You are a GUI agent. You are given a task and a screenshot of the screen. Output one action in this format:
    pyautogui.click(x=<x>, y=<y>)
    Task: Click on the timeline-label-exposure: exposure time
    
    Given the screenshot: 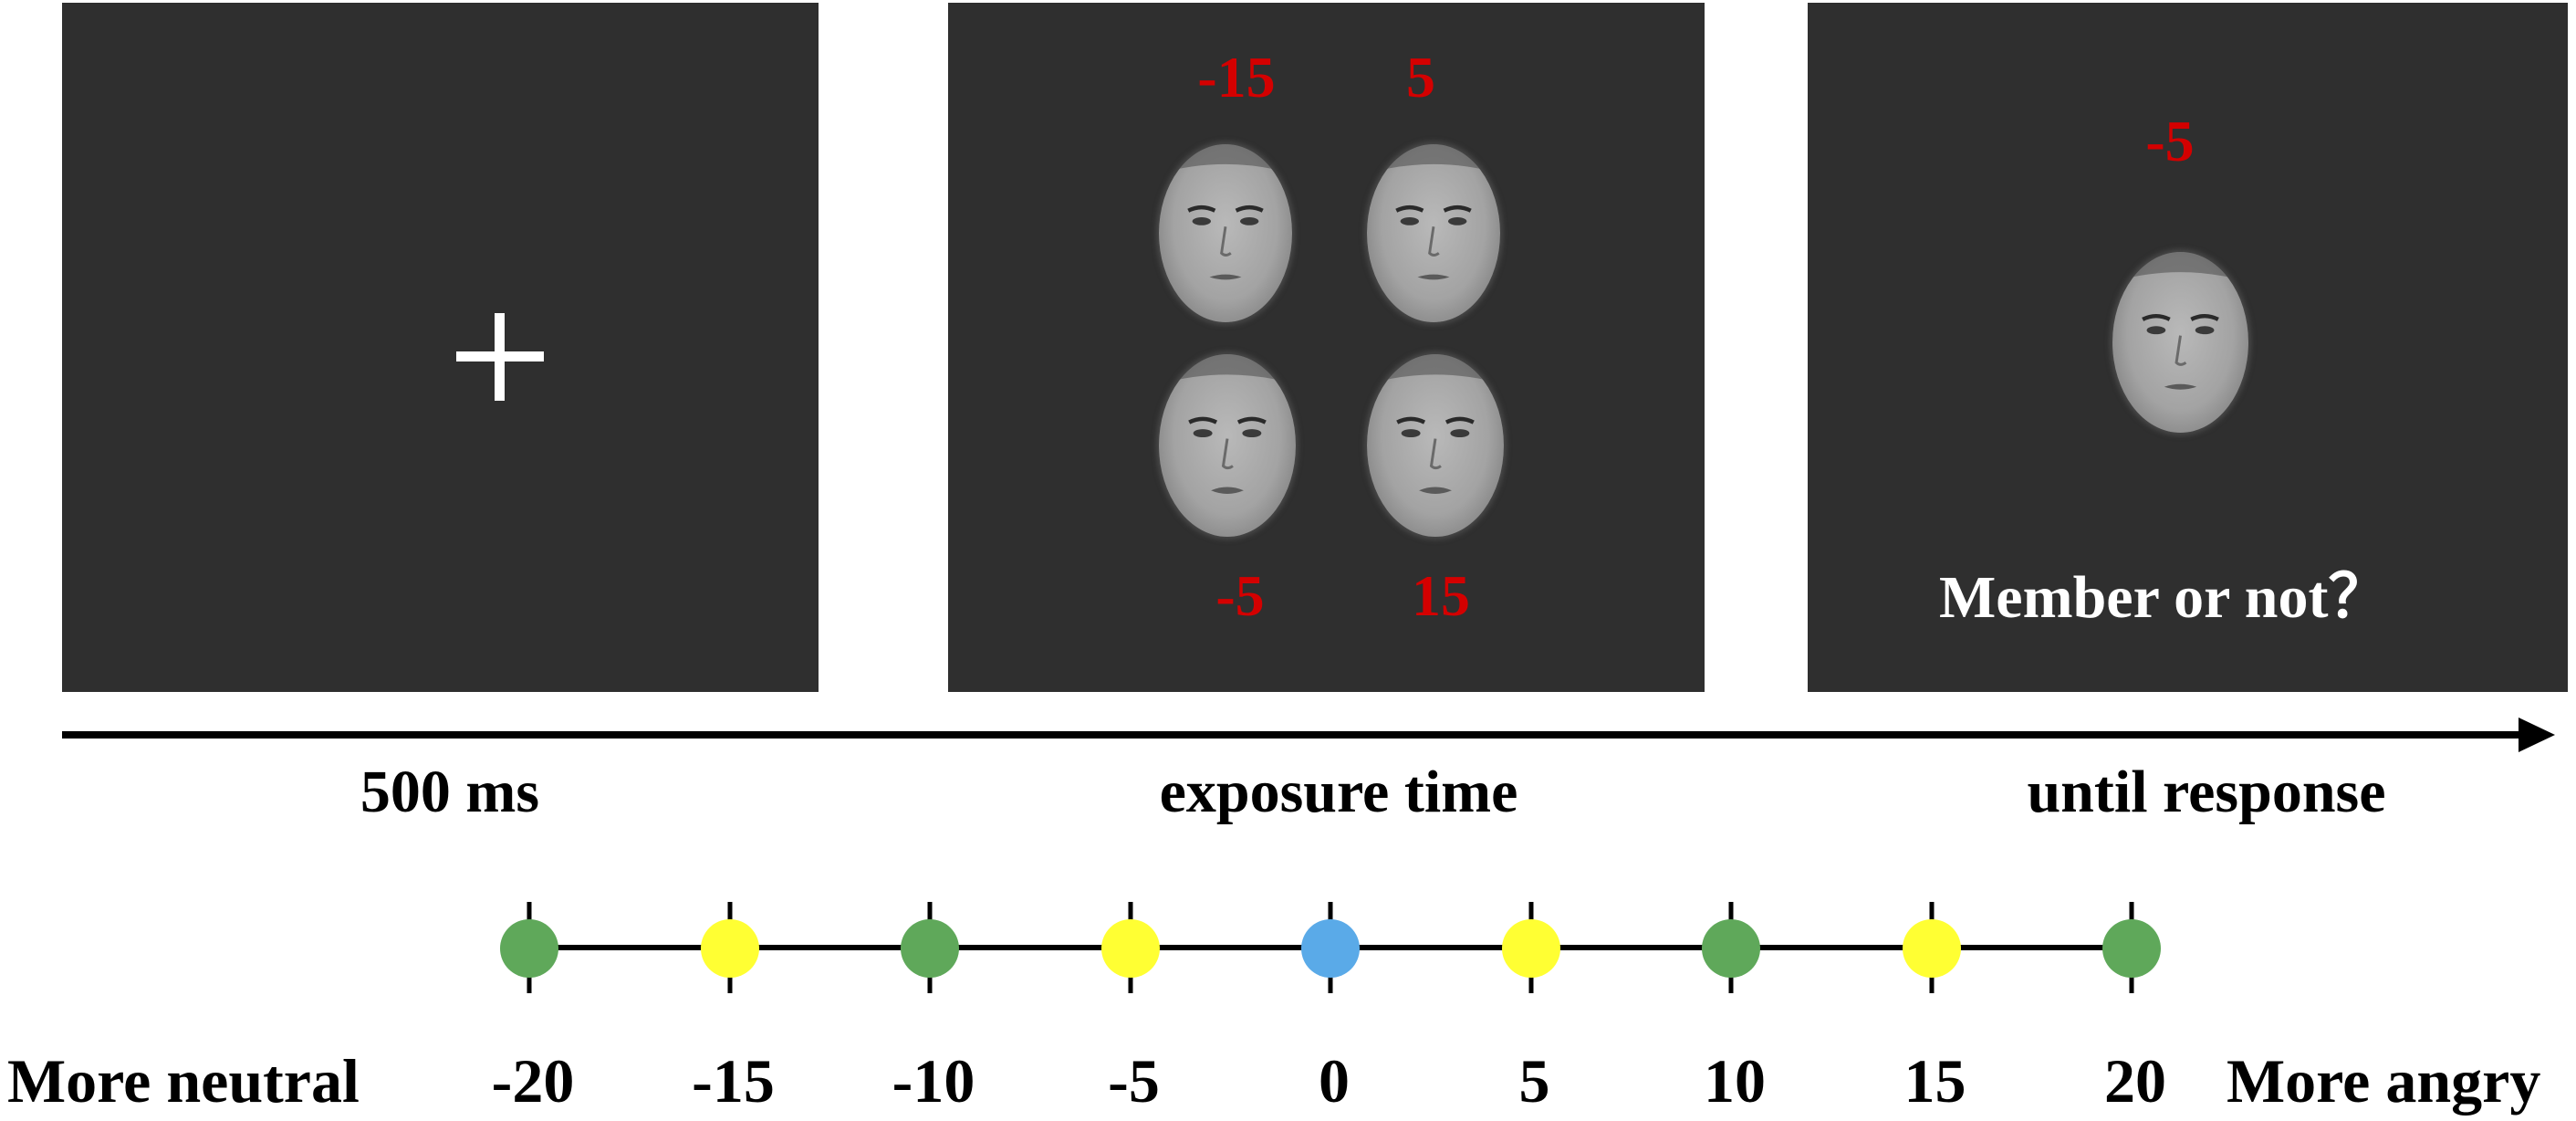 What is the action you would take?
    pyautogui.click(x=1338, y=792)
    